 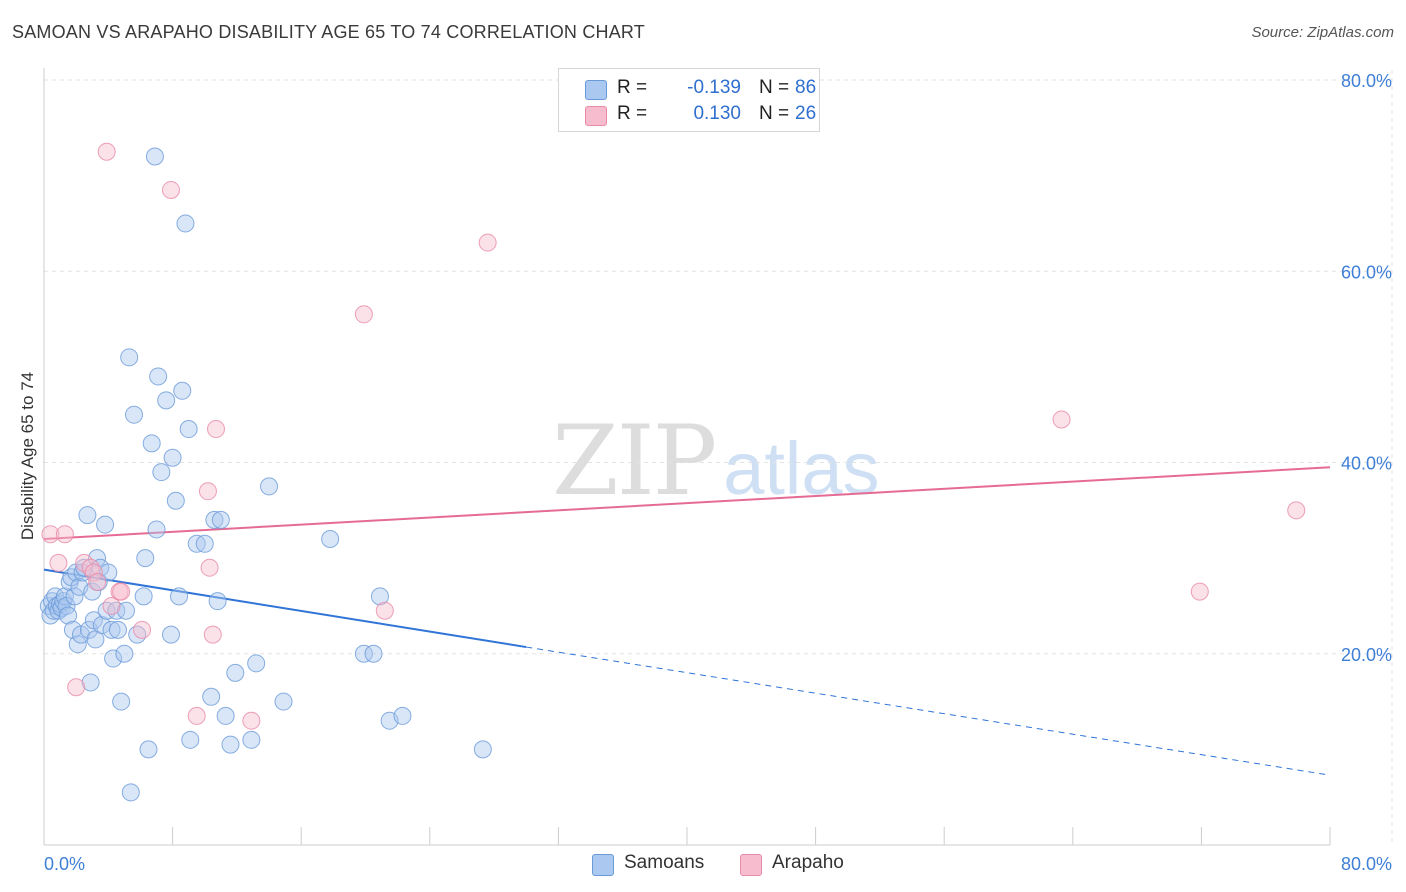 What do you see at coordinates (64, 864) in the screenshot?
I see `x-tick-label: 0.0%` at bounding box center [64, 864].